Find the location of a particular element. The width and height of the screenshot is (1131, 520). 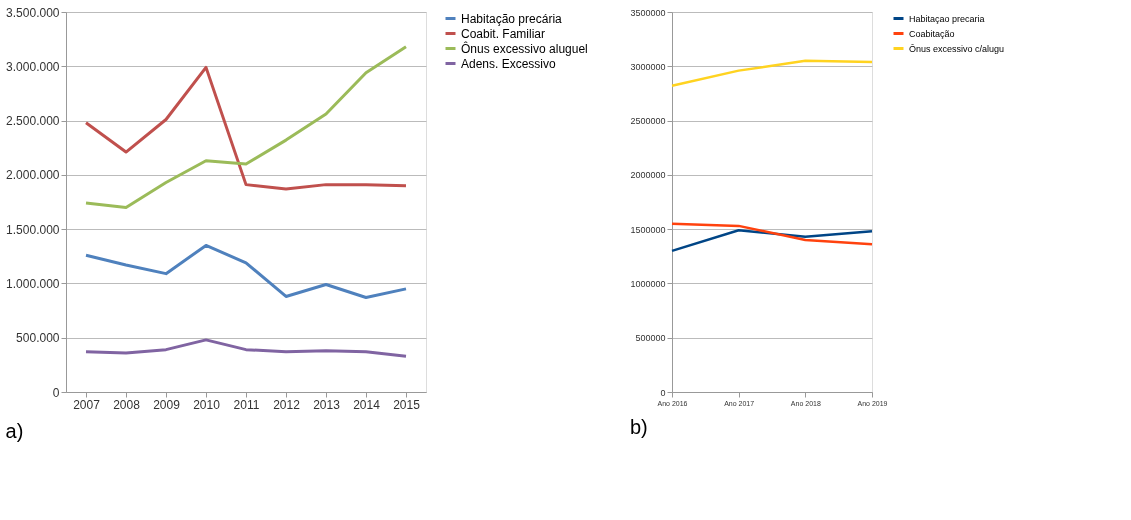

x-tick-label: 2014 is located at coordinates (367, 404).